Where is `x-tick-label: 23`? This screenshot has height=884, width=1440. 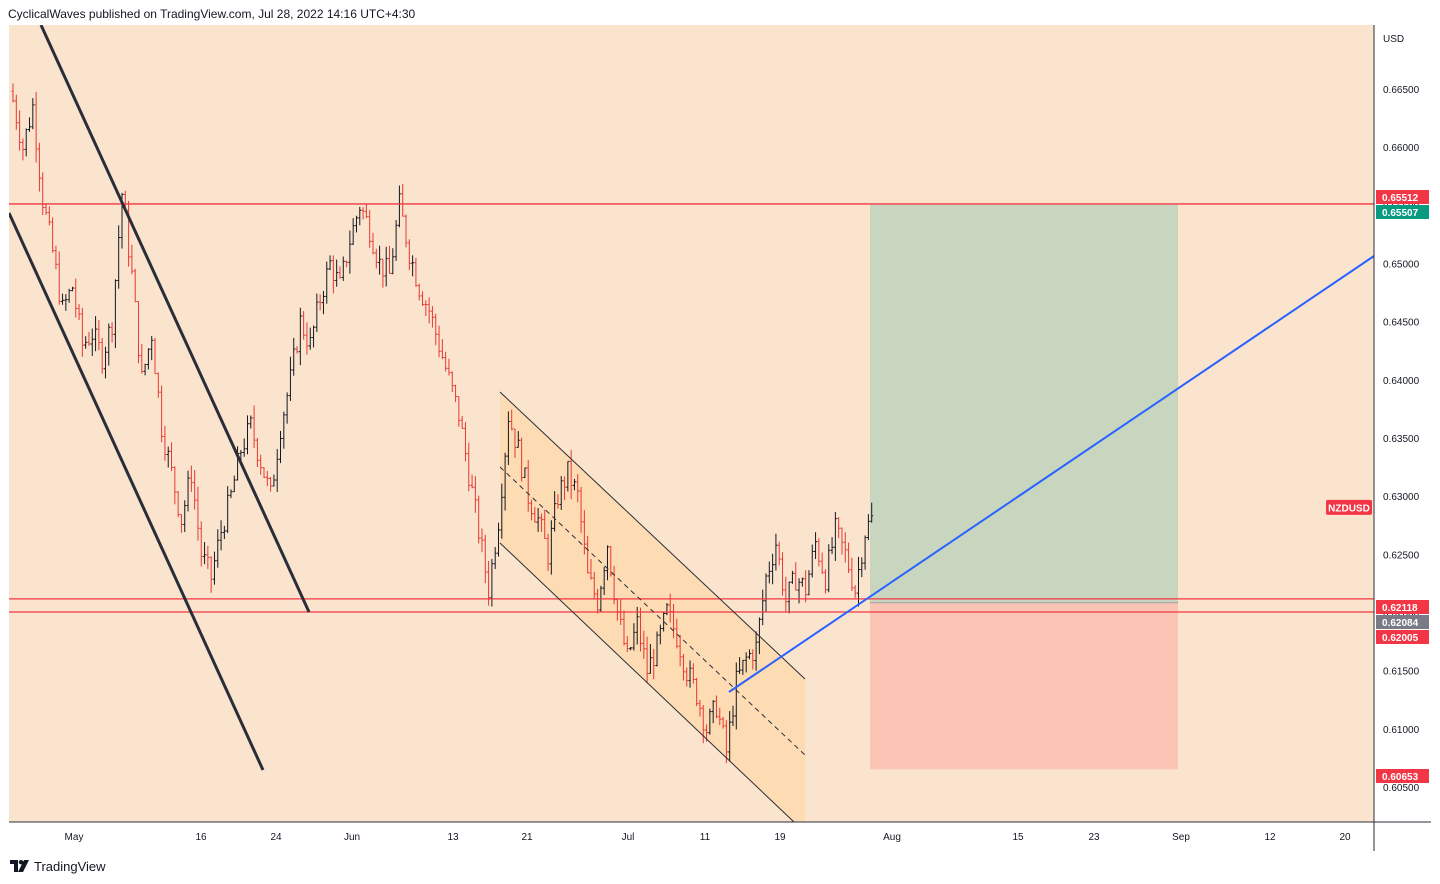 x-tick-label: 23 is located at coordinates (1094, 837).